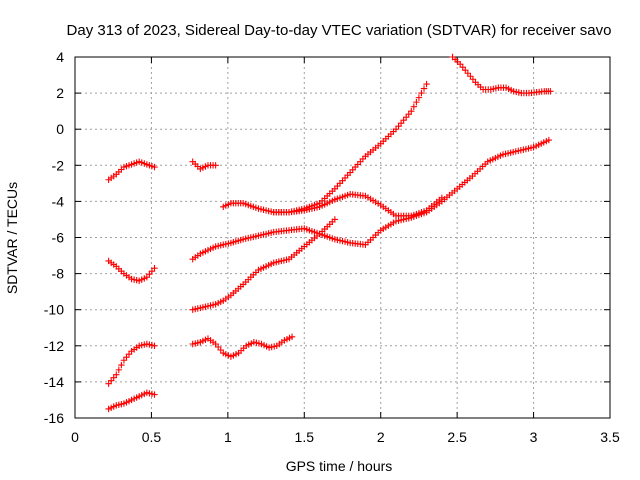  I want to click on x-tick-label: 1.5, so click(305, 437).